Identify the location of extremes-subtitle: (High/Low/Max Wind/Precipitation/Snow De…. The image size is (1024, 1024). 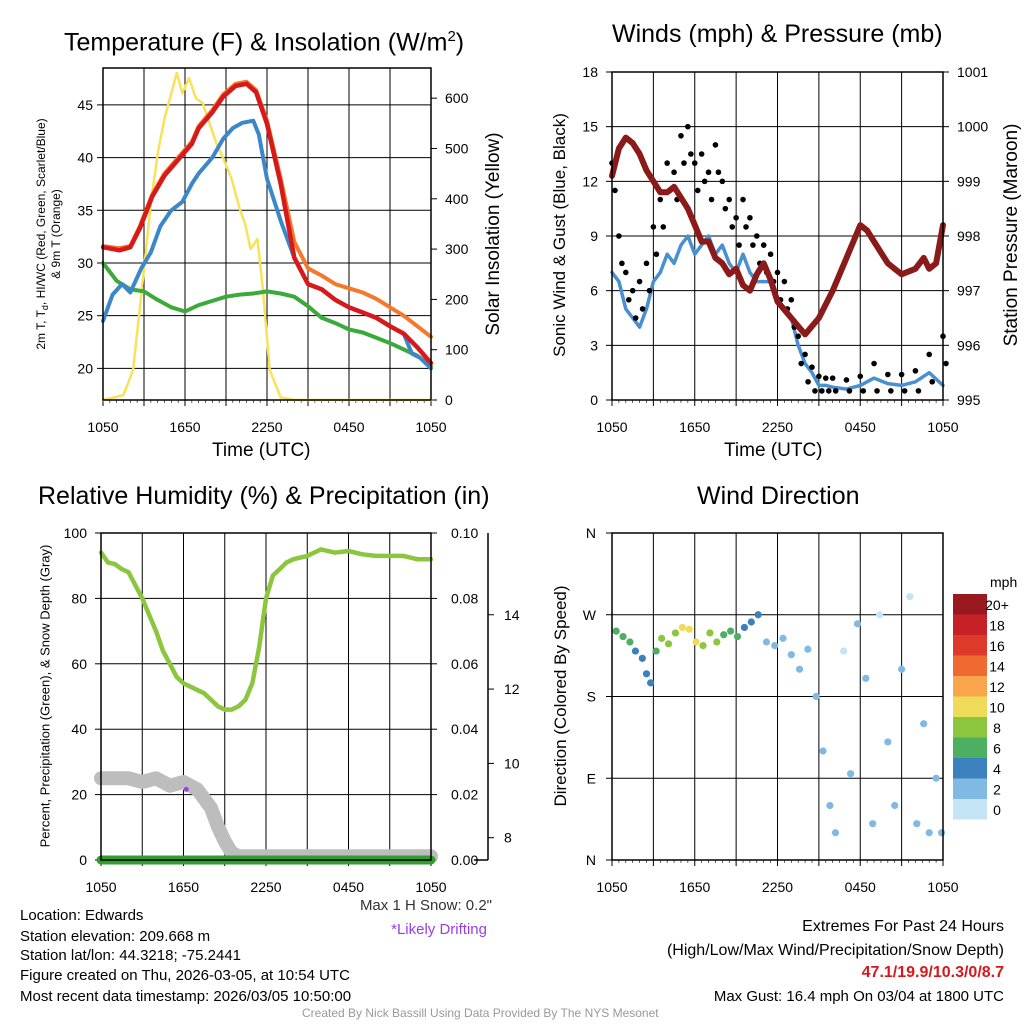
(835, 950).